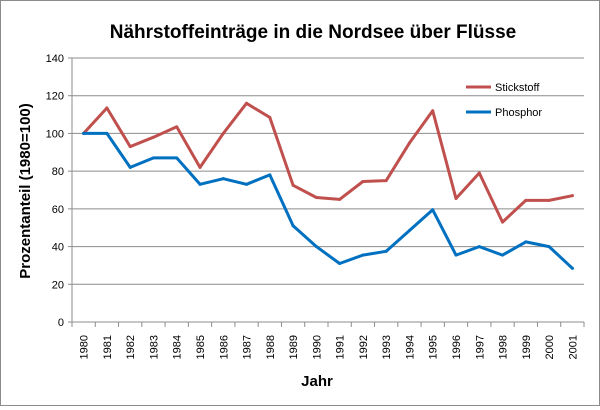 This screenshot has height=410, width=600. What do you see at coordinates (154, 347) in the screenshot?
I see `x-tick-label: 1983` at bounding box center [154, 347].